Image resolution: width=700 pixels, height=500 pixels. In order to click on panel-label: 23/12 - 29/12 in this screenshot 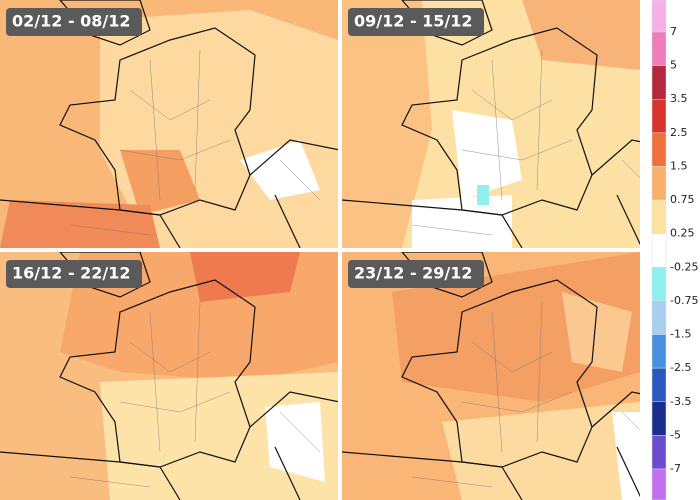, I will do `click(413, 273)`.